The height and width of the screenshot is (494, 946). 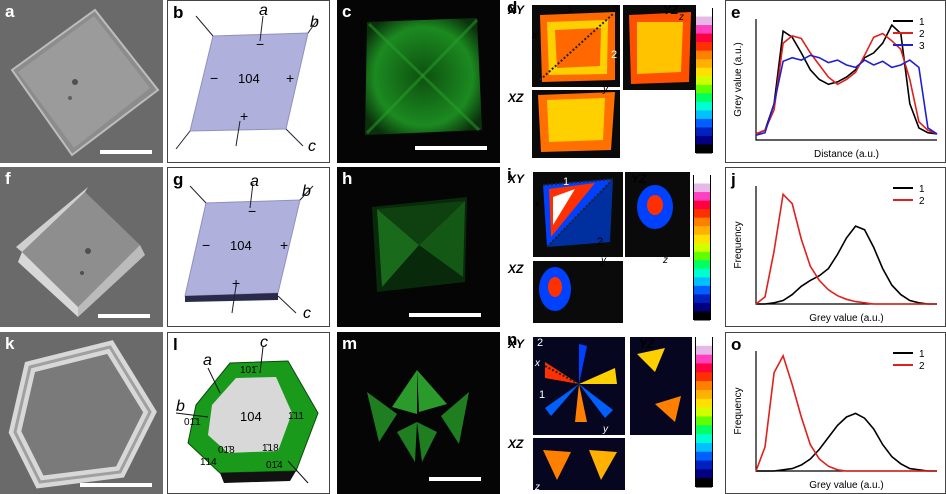 What do you see at coordinates (178, 179) in the screenshot?
I see `panel-label: g` at bounding box center [178, 179].